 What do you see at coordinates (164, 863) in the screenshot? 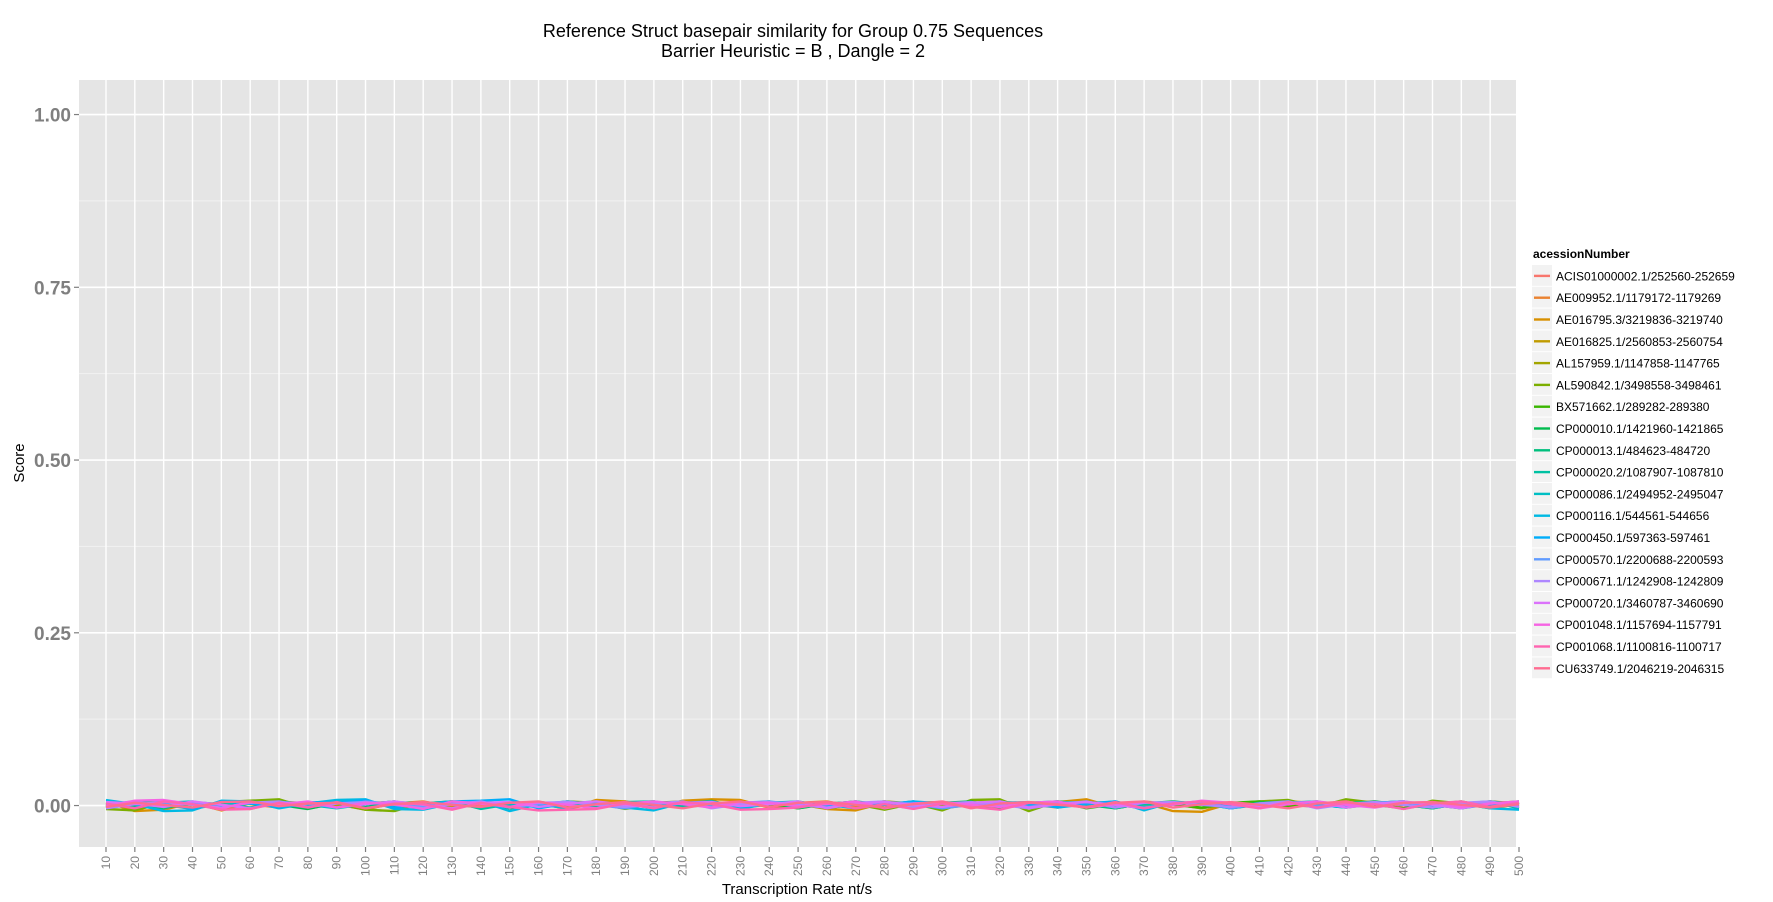
I see `x-tick-label: 30` at bounding box center [164, 863].